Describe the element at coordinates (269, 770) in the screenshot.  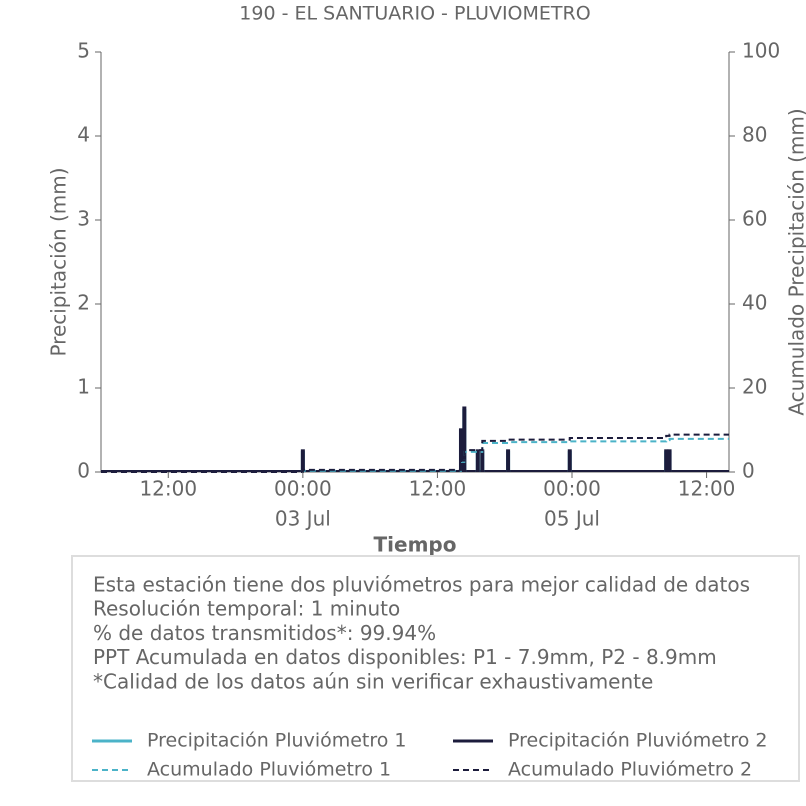
I see `legend-label: Acumulado Pluviómetro 1` at that location.